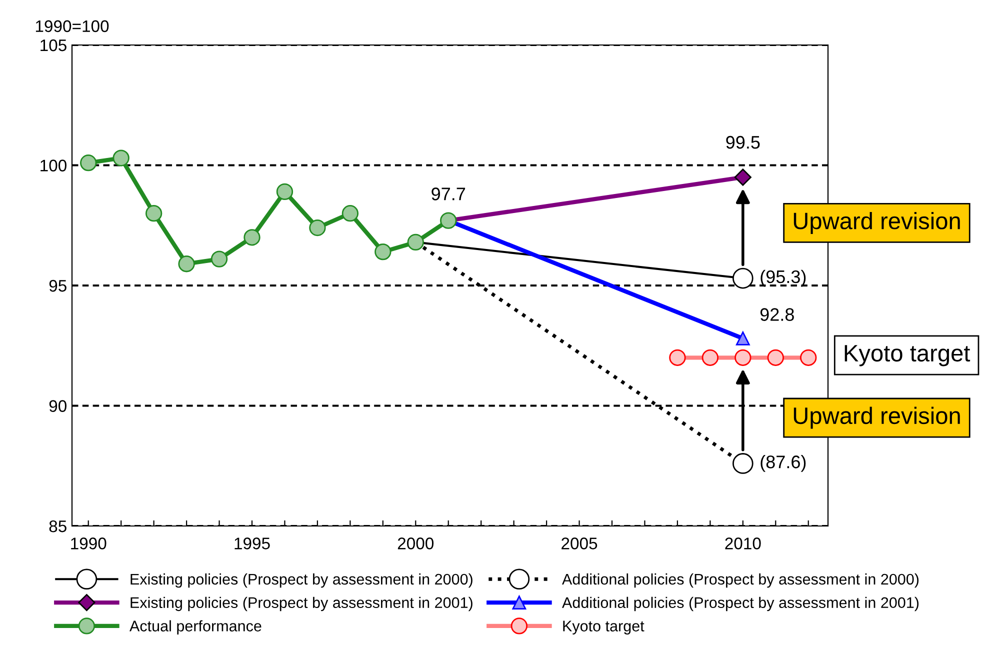 Image resolution: width=984 pixels, height=655 pixels. I want to click on legend-label: Kyoto target, so click(603, 627).